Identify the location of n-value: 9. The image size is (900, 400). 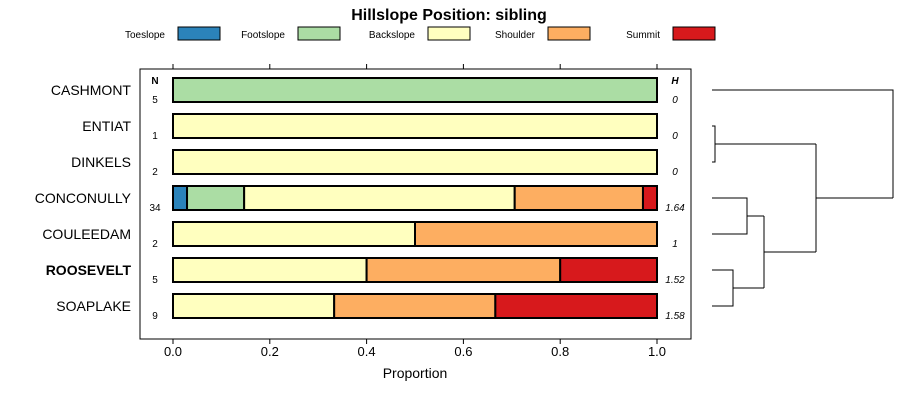
(155, 316).